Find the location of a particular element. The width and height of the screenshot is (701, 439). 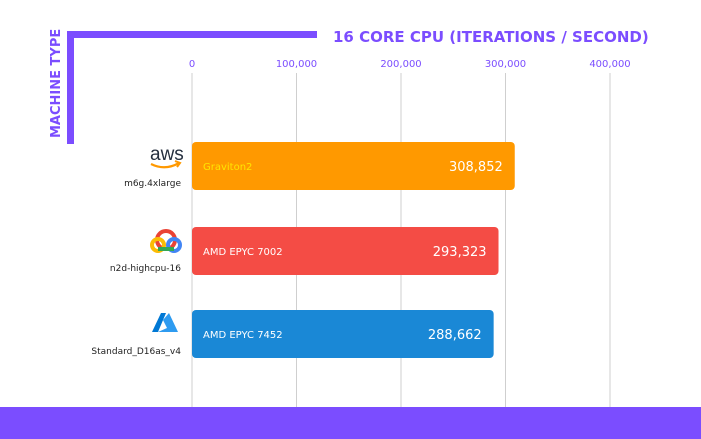

chart-title: 16 CORE CPU (ITERATIONS / SECOND) is located at coordinates (491, 37).